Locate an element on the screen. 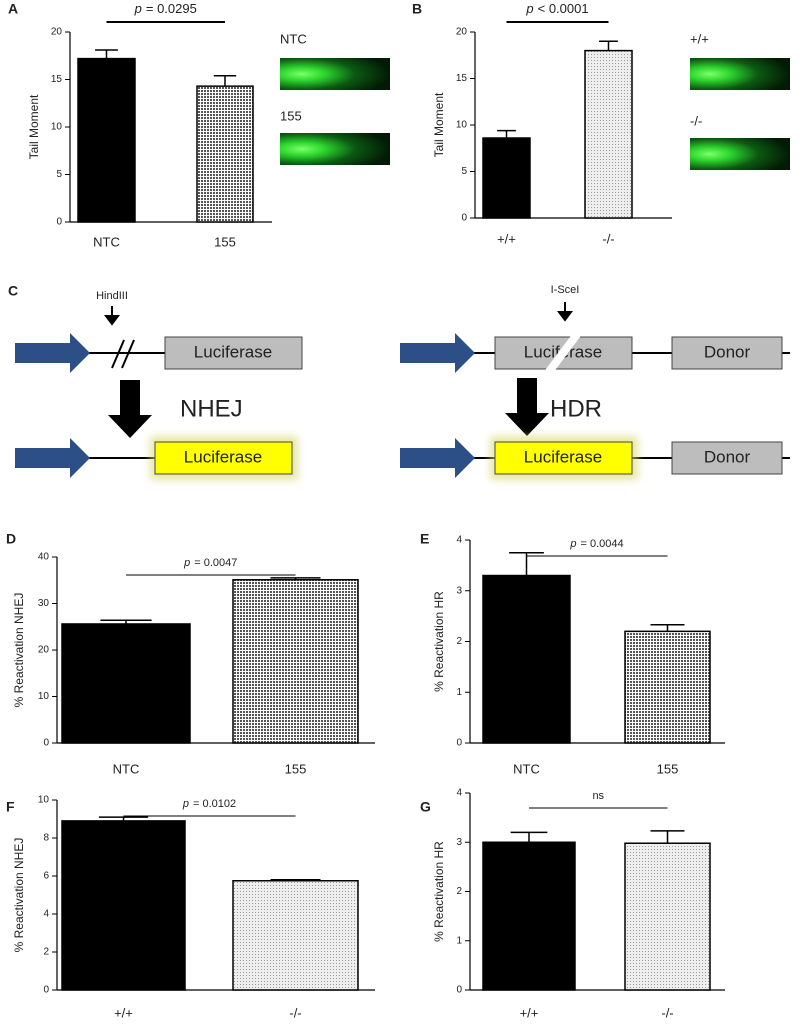  gene-label: Luciferase is located at coordinates (233, 351).